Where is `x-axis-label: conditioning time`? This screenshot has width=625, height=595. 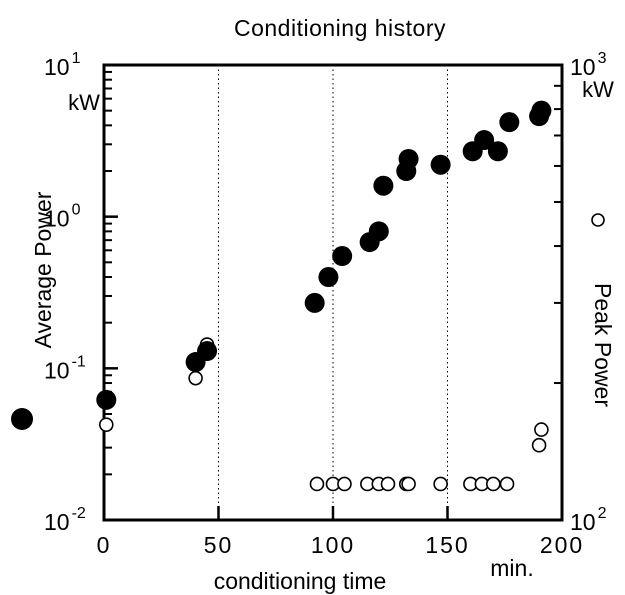
x-axis-label: conditioning time is located at coordinates (300, 581).